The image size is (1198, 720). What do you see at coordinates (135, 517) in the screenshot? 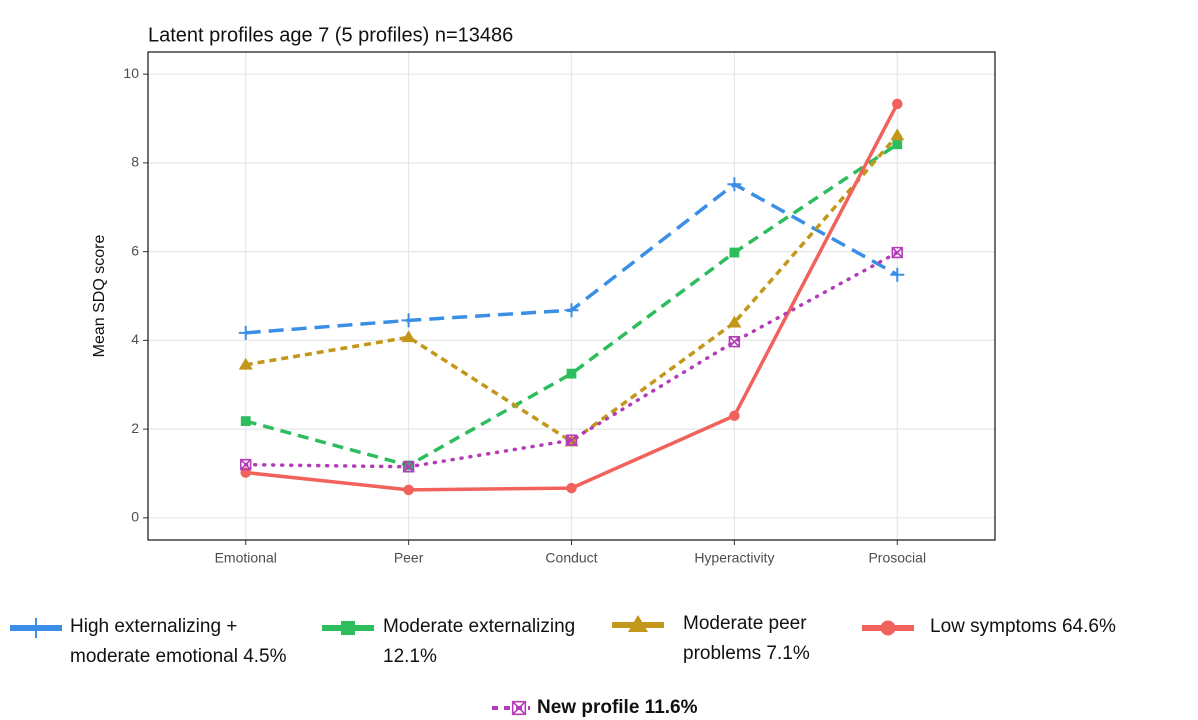
I see `y-tick-label: 0` at bounding box center [135, 517].